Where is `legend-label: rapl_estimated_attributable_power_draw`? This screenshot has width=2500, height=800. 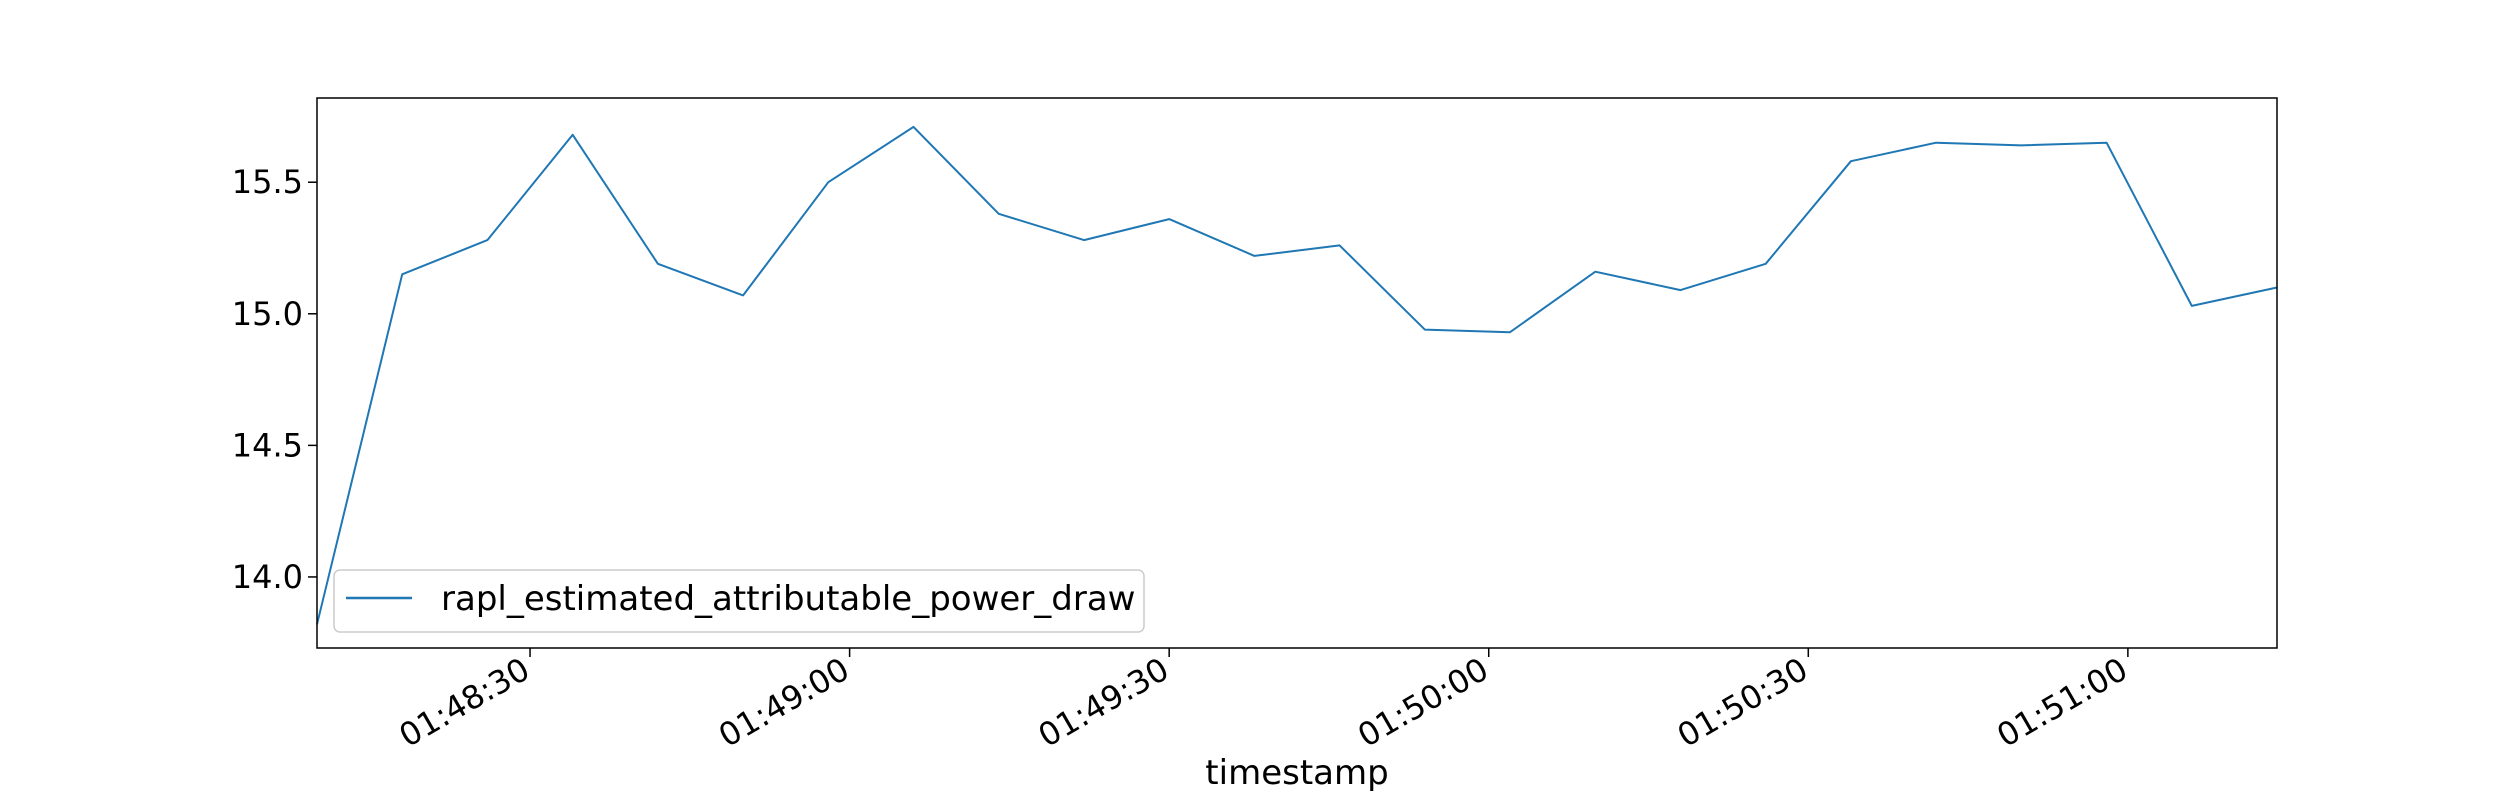
legend-label: rapl_estimated_attributable_power_draw is located at coordinates (788, 599).